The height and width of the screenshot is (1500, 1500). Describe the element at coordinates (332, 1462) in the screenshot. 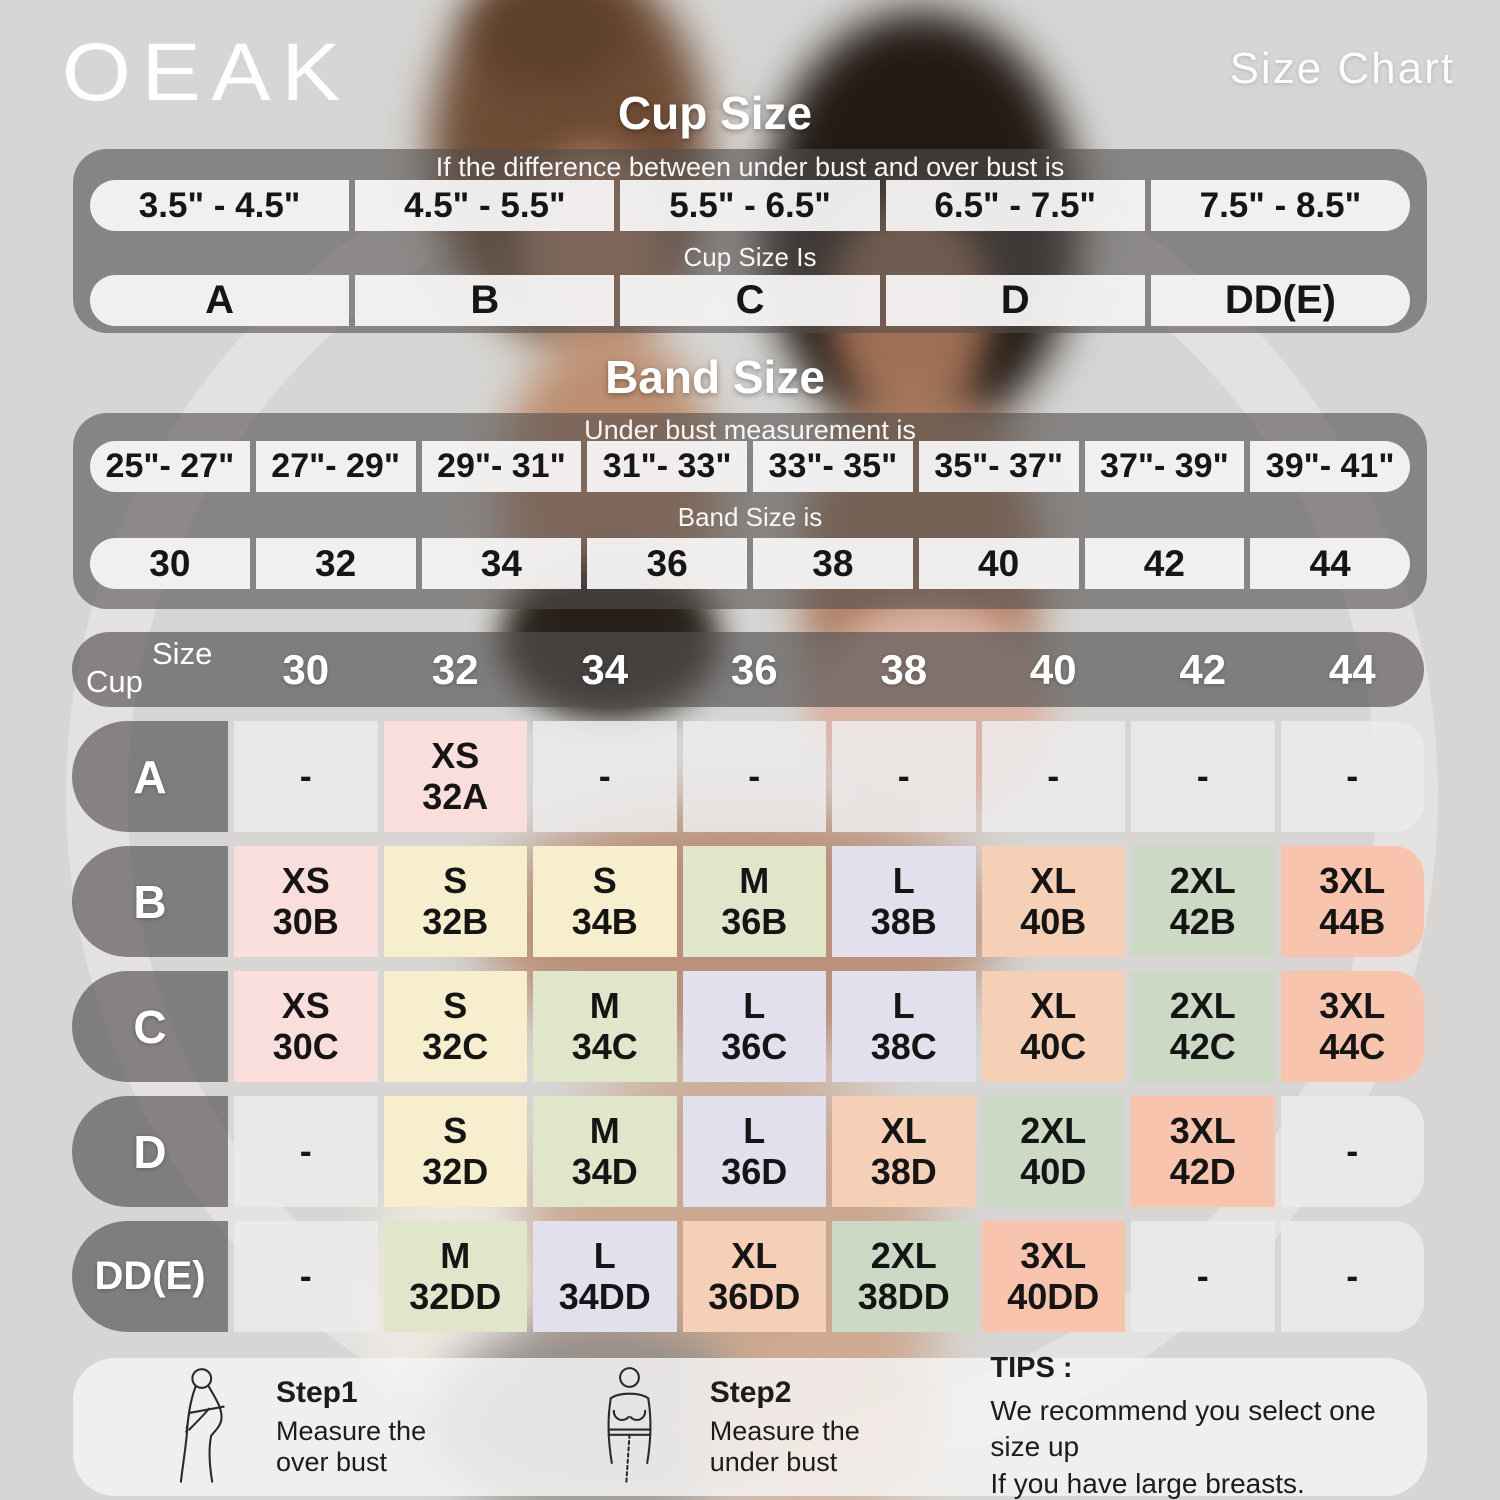

I see `step1-line2: over bust` at that location.